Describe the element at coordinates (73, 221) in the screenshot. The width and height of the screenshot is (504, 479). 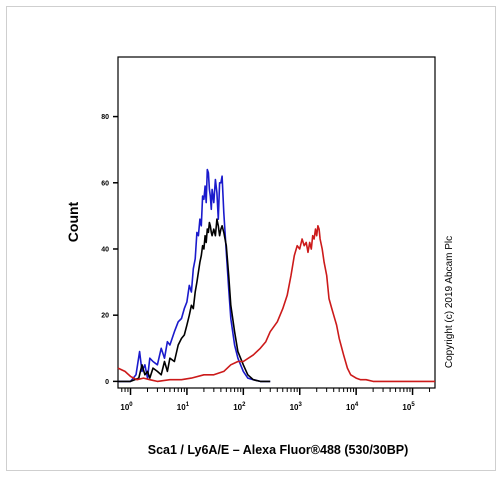
I see `y-axis-title: Count` at that location.